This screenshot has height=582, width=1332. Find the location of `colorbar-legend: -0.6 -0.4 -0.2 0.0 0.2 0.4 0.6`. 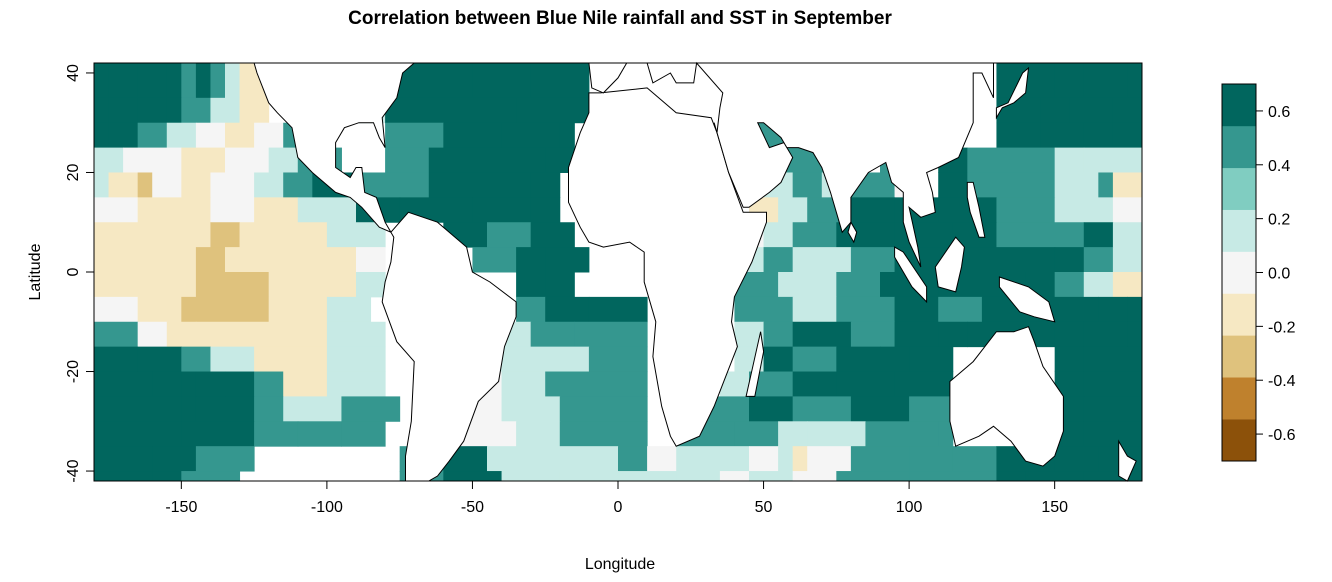

colorbar-legend: -0.6 -0.4 -0.2 0.0 0.2 0.4 0.6 is located at coordinates (1258, 272).